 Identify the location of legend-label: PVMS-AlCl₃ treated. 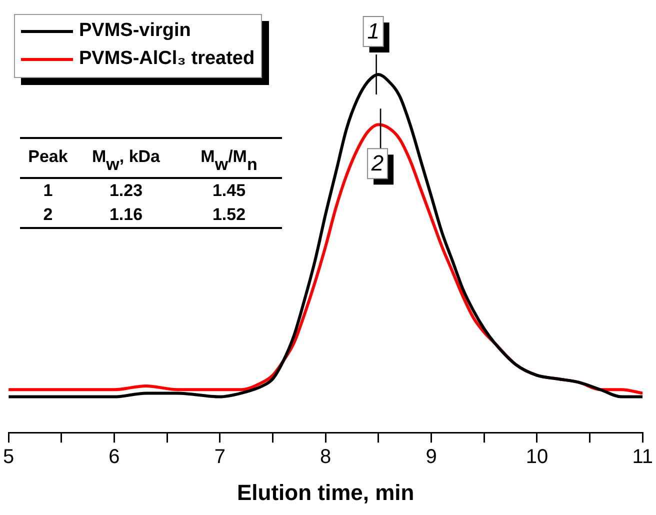
(167, 59).